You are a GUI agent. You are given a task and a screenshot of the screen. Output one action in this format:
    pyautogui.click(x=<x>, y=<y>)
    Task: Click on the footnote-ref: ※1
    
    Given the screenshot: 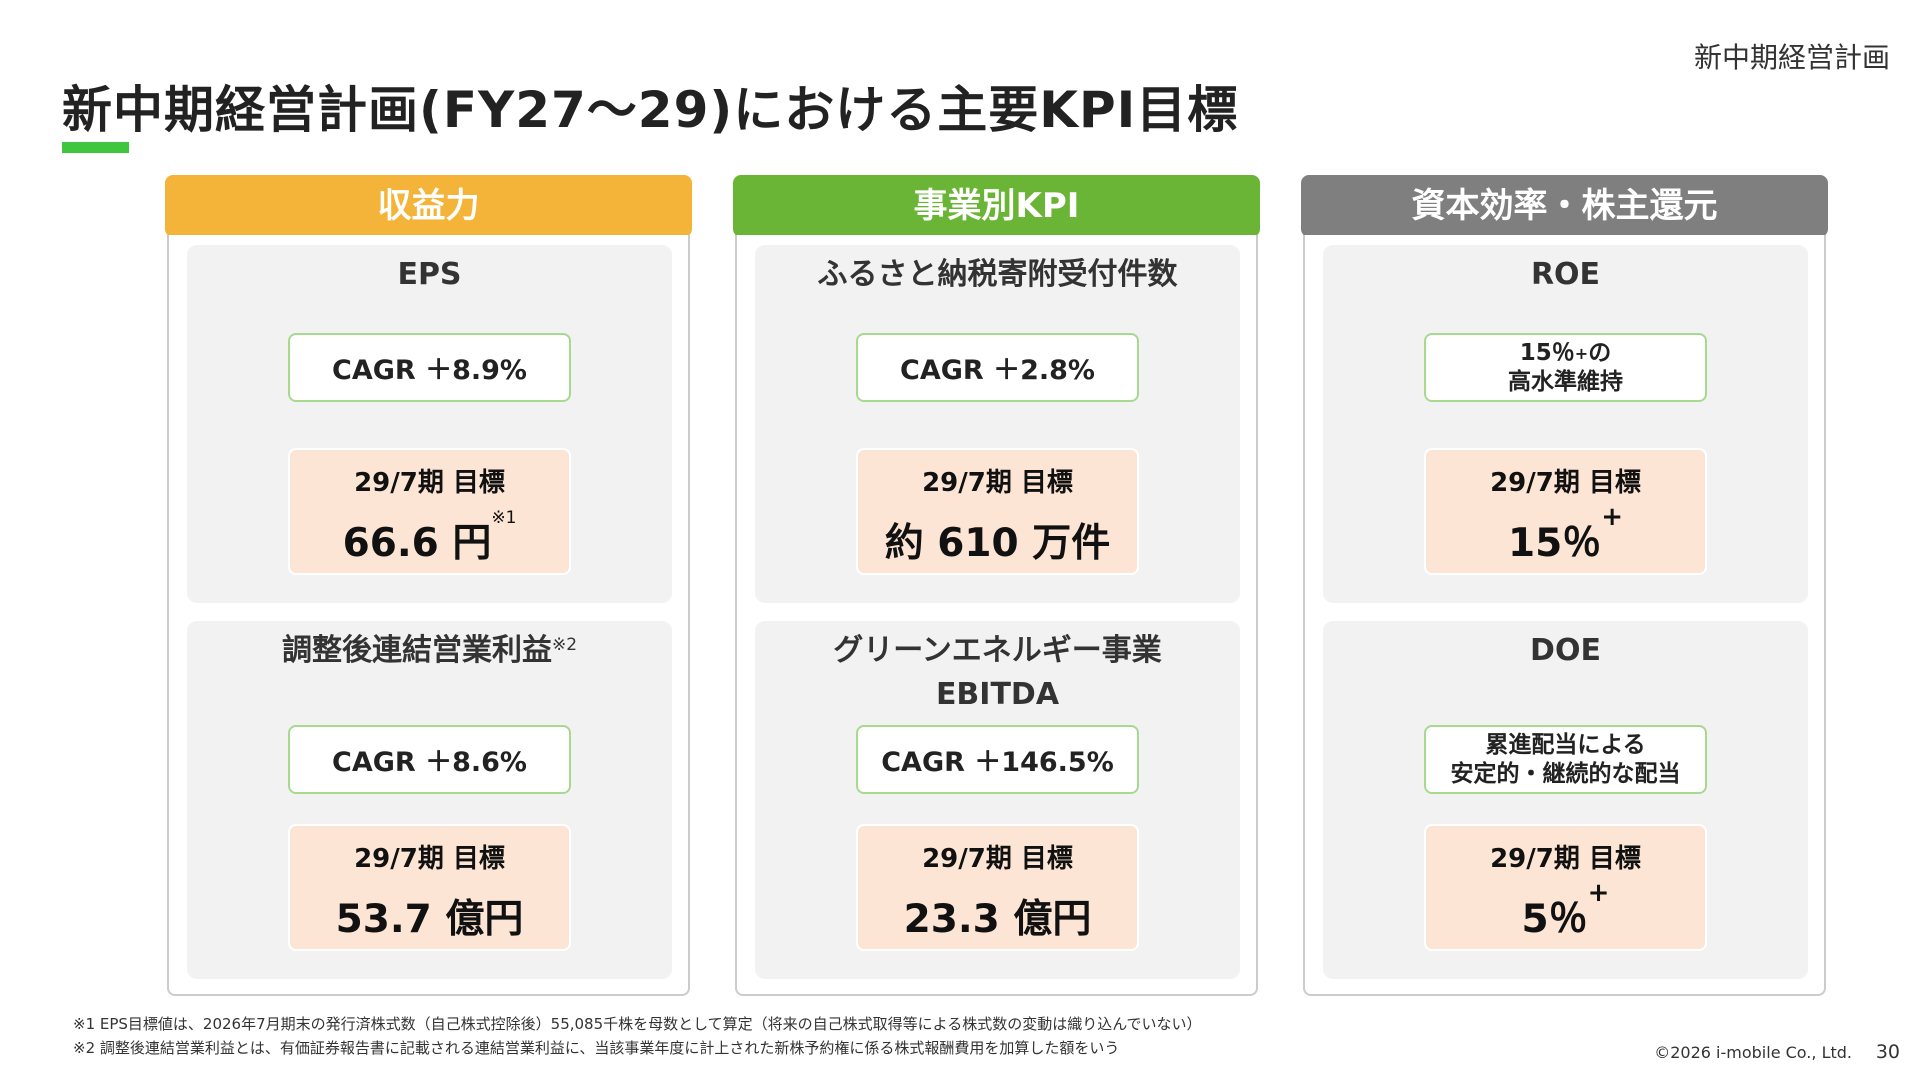 What is the action you would take?
    pyautogui.click(x=504, y=518)
    